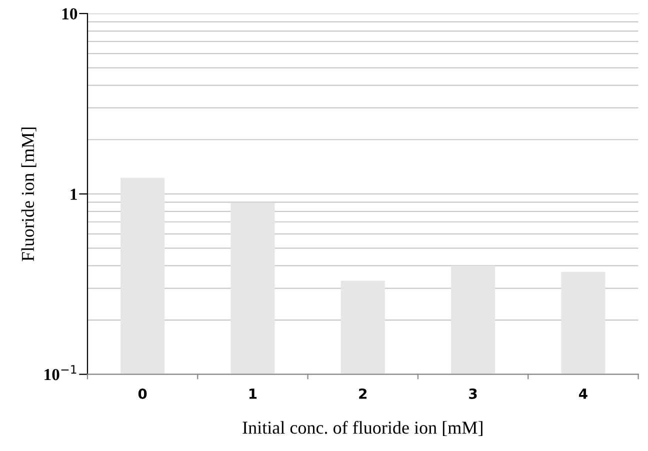 The height and width of the screenshot is (451, 648). Describe the element at coordinates (60, 372) in the screenshot. I see `y-tick-label: 10$^{−1}$` at that location.